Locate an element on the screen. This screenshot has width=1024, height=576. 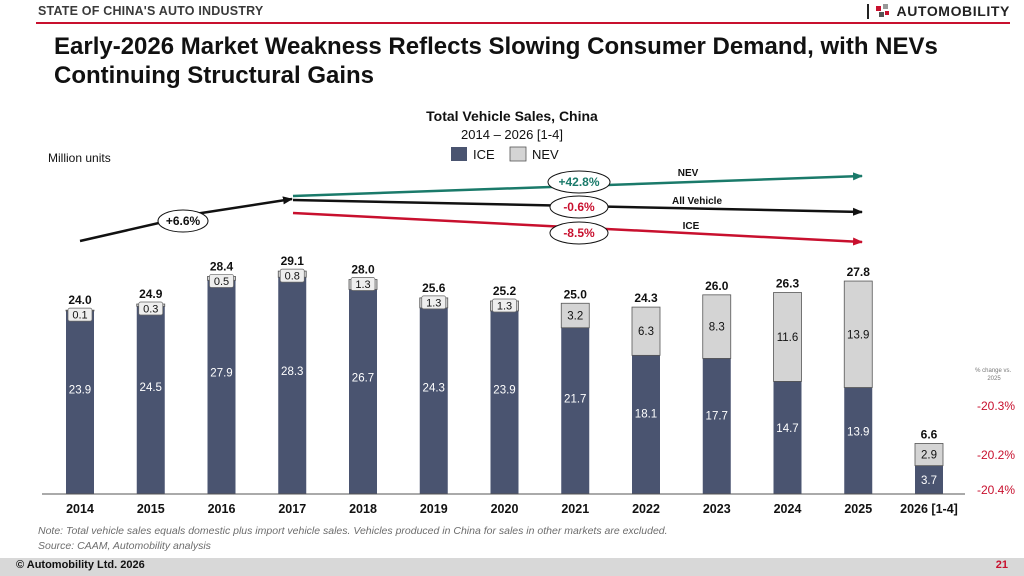
brand-name: AUTOMOBILITY is located at coordinates (953, 11).